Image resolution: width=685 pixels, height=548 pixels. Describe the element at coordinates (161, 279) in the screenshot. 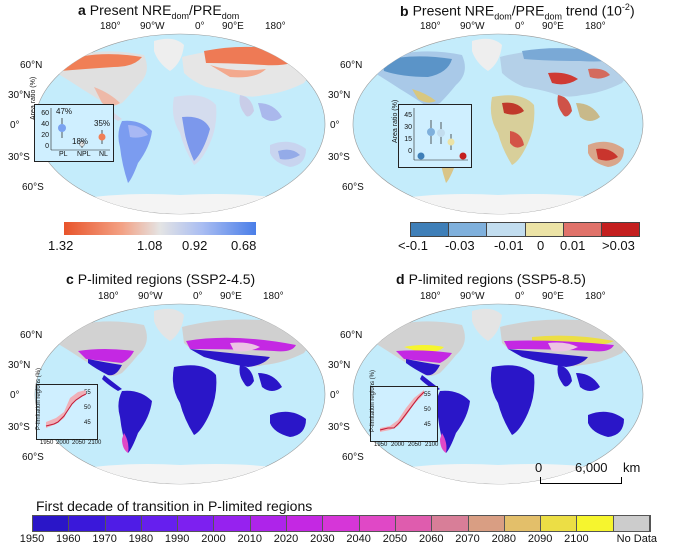

I see `panel-c-title: c P-limited regions (SSP2-4.5)` at that location.